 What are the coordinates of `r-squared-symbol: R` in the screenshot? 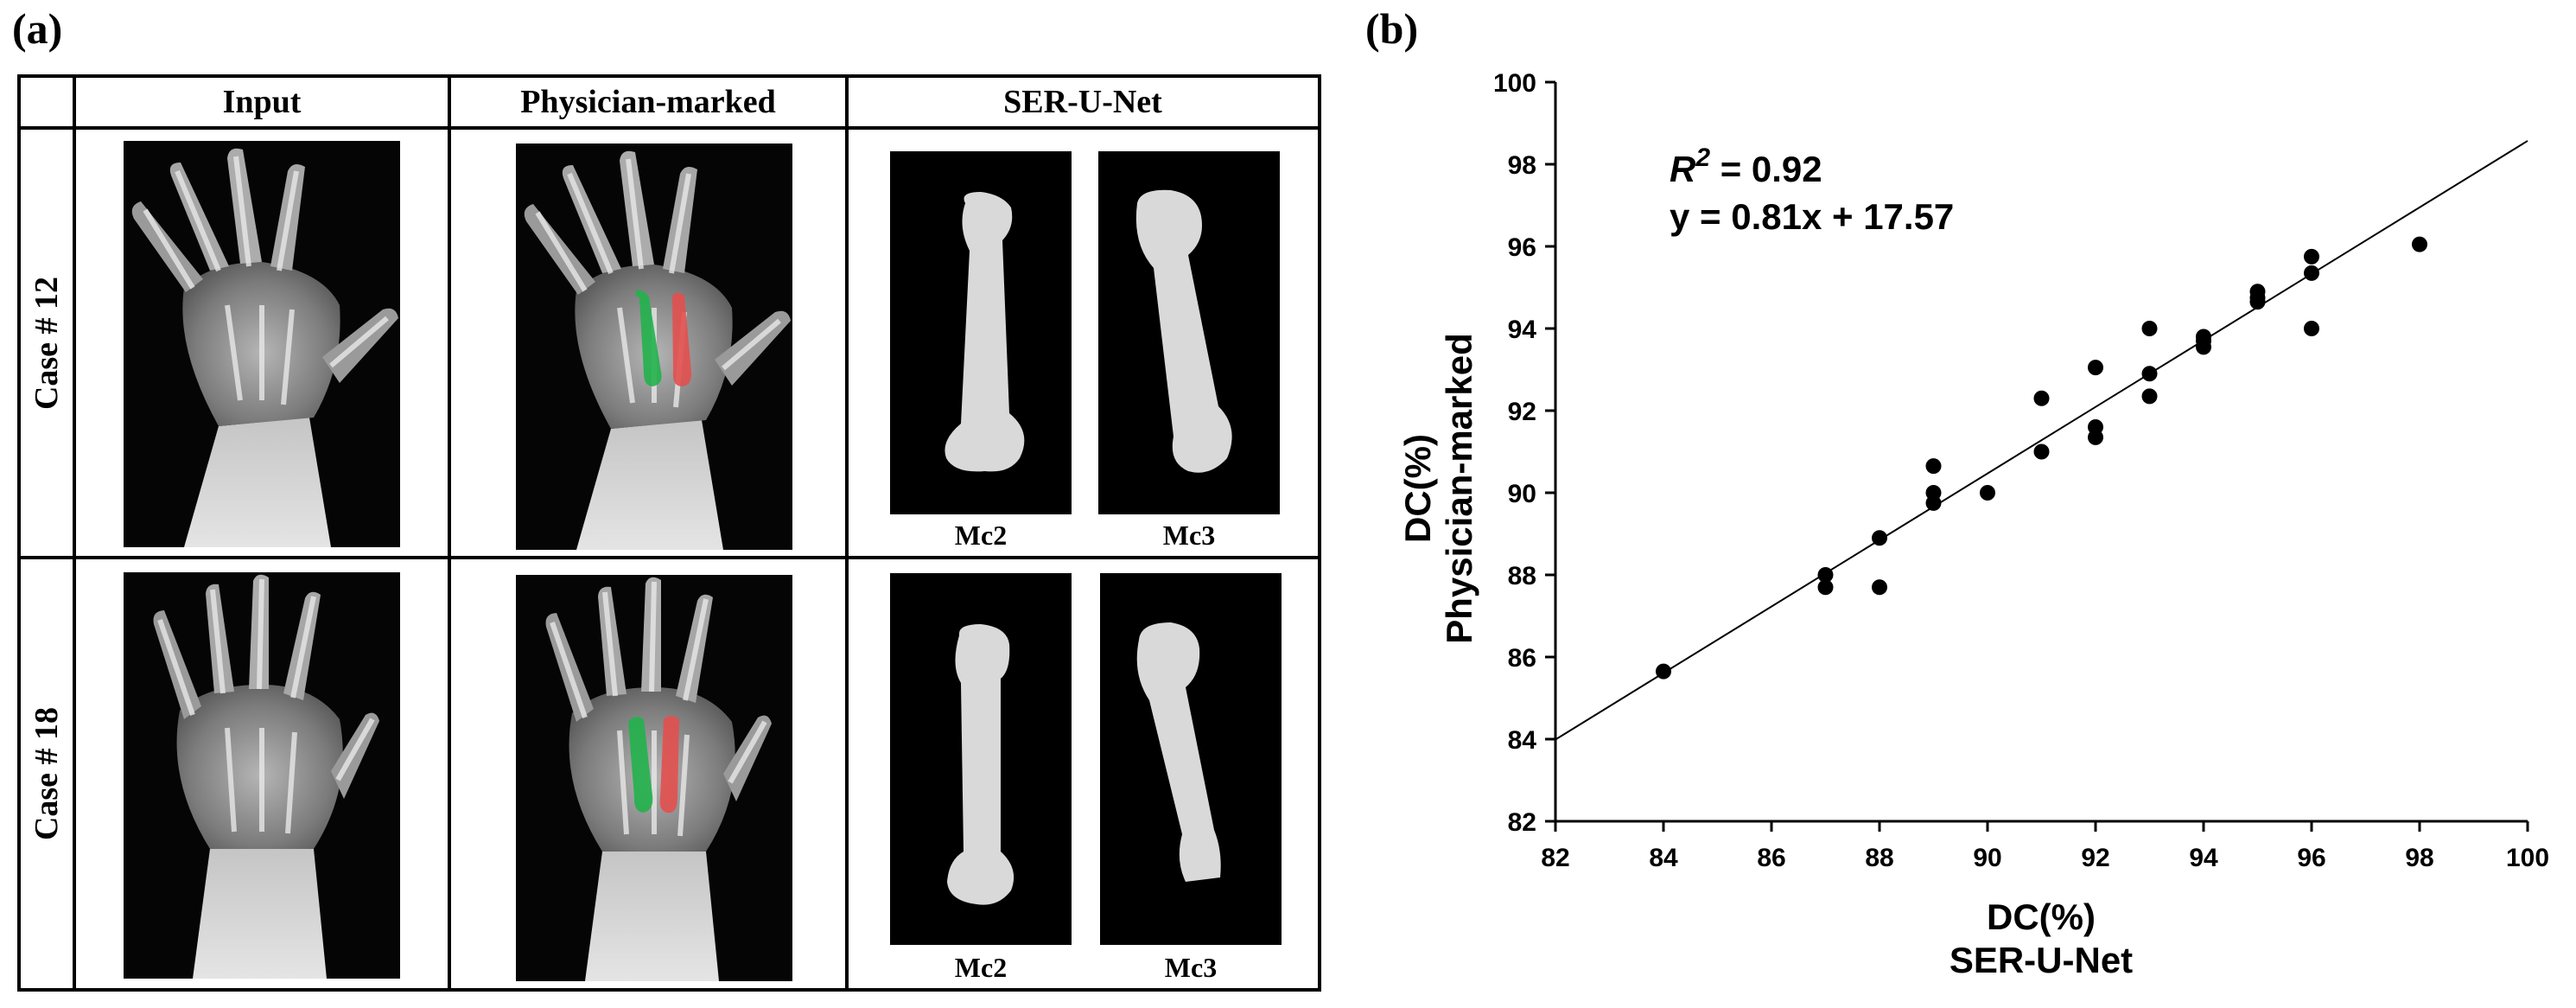 It's located at (1683, 169).